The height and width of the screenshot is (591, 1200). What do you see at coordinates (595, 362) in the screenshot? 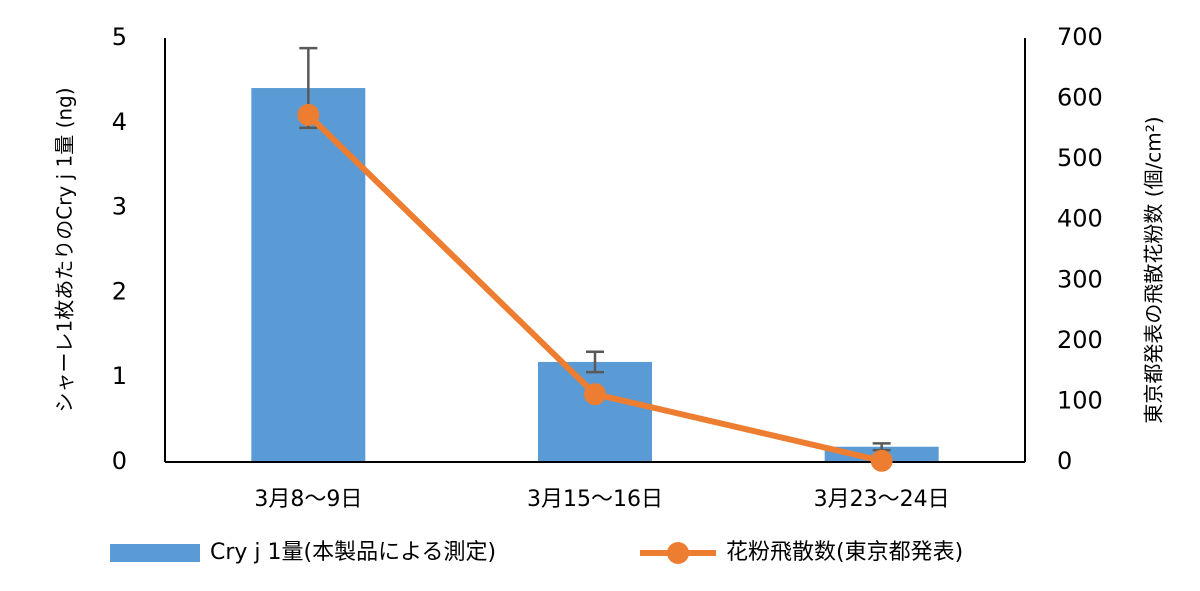
I see `error-bar` at bounding box center [595, 362].